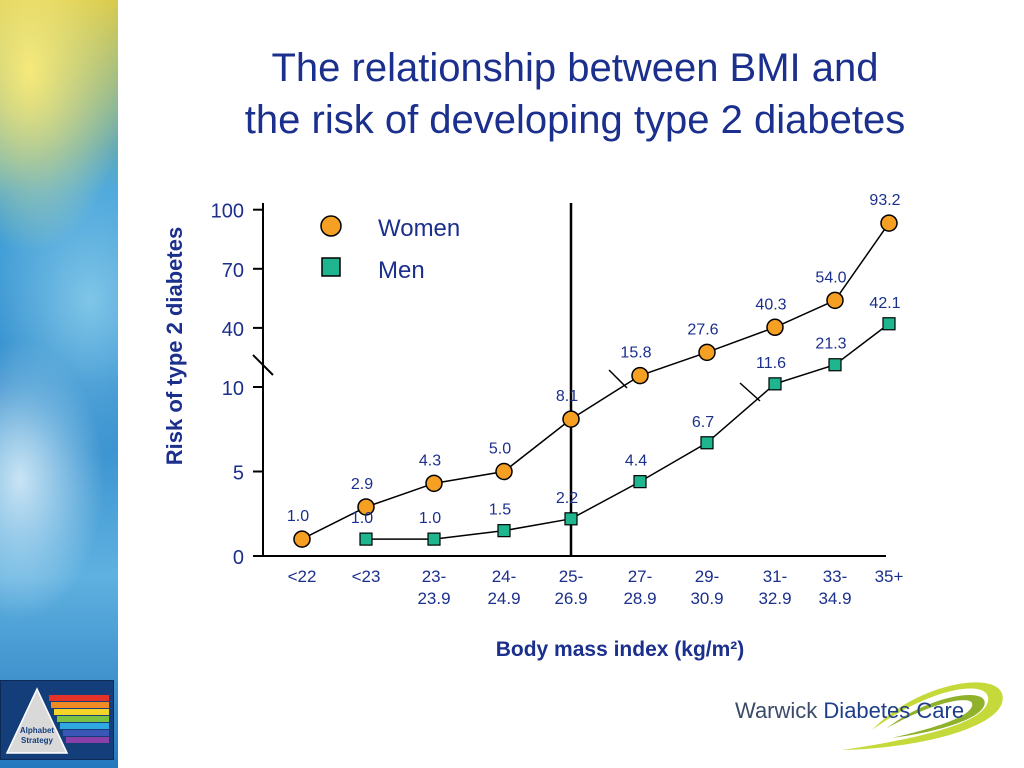 This screenshot has height=768, width=1024. What do you see at coordinates (635, 353) in the screenshot?
I see `women-data-label: 15.8` at bounding box center [635, 353].